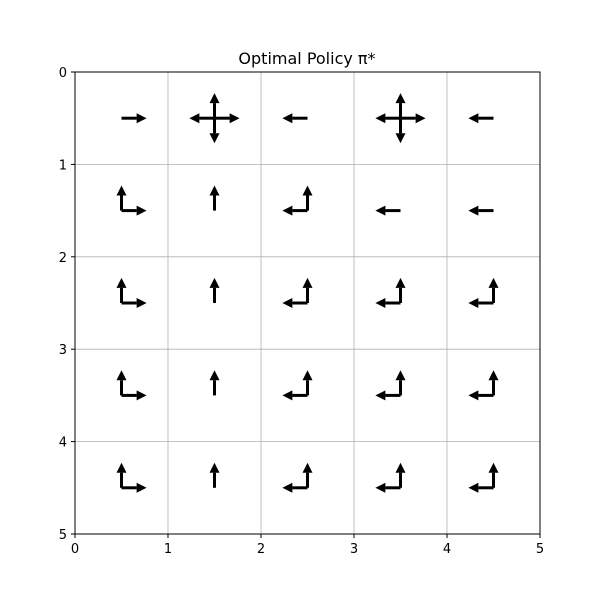 The image size is (600, 600). Describe the element at coordinates (214, 375) in the screenshot. I see `arrow-head-up-r3c1` at that location.